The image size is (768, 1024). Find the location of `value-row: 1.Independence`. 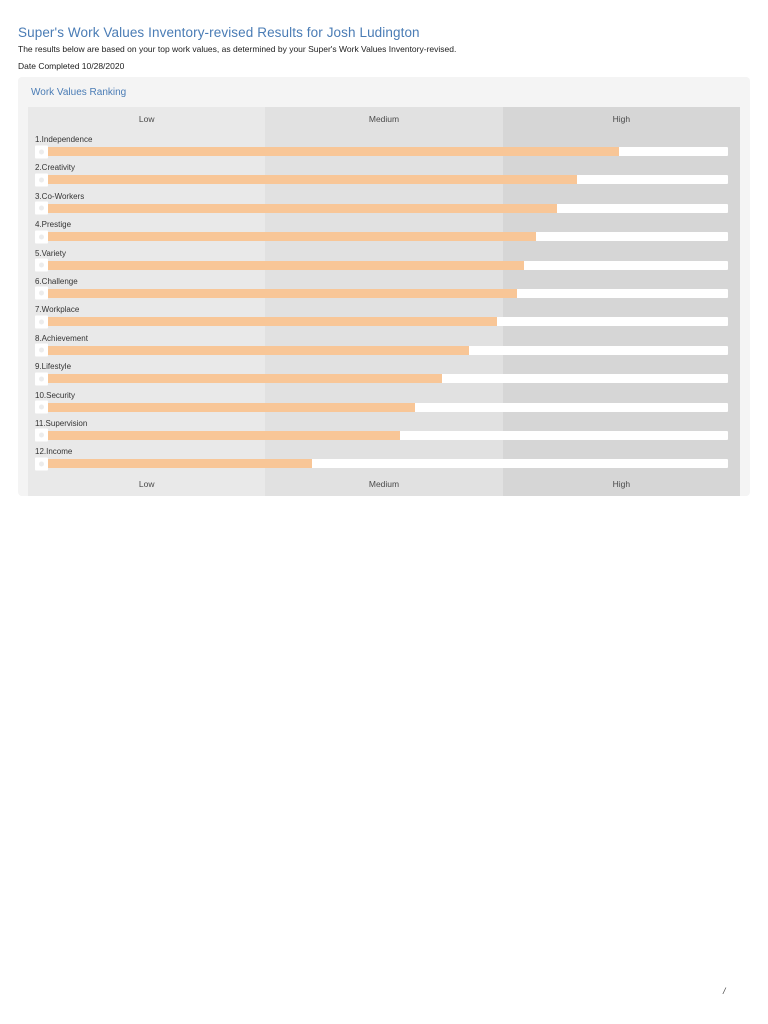

value-row: 1.Independence is located at coordinates (384, 145).